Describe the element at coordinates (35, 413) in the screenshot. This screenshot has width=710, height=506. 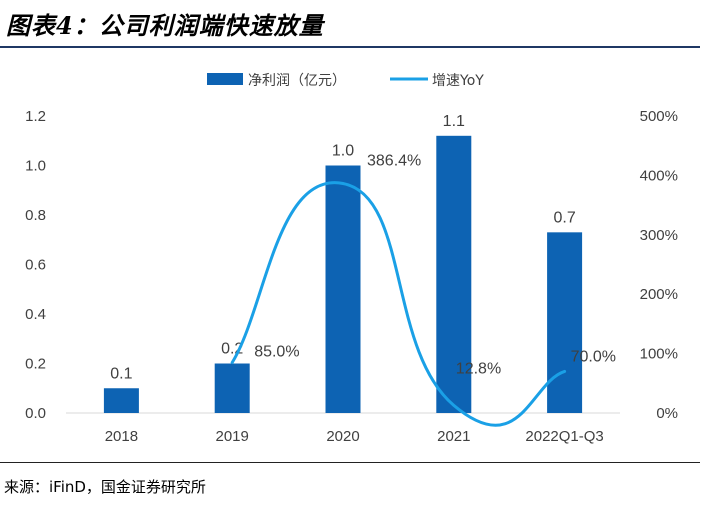
I see `y-left-tick-label: 0.0` at that location.